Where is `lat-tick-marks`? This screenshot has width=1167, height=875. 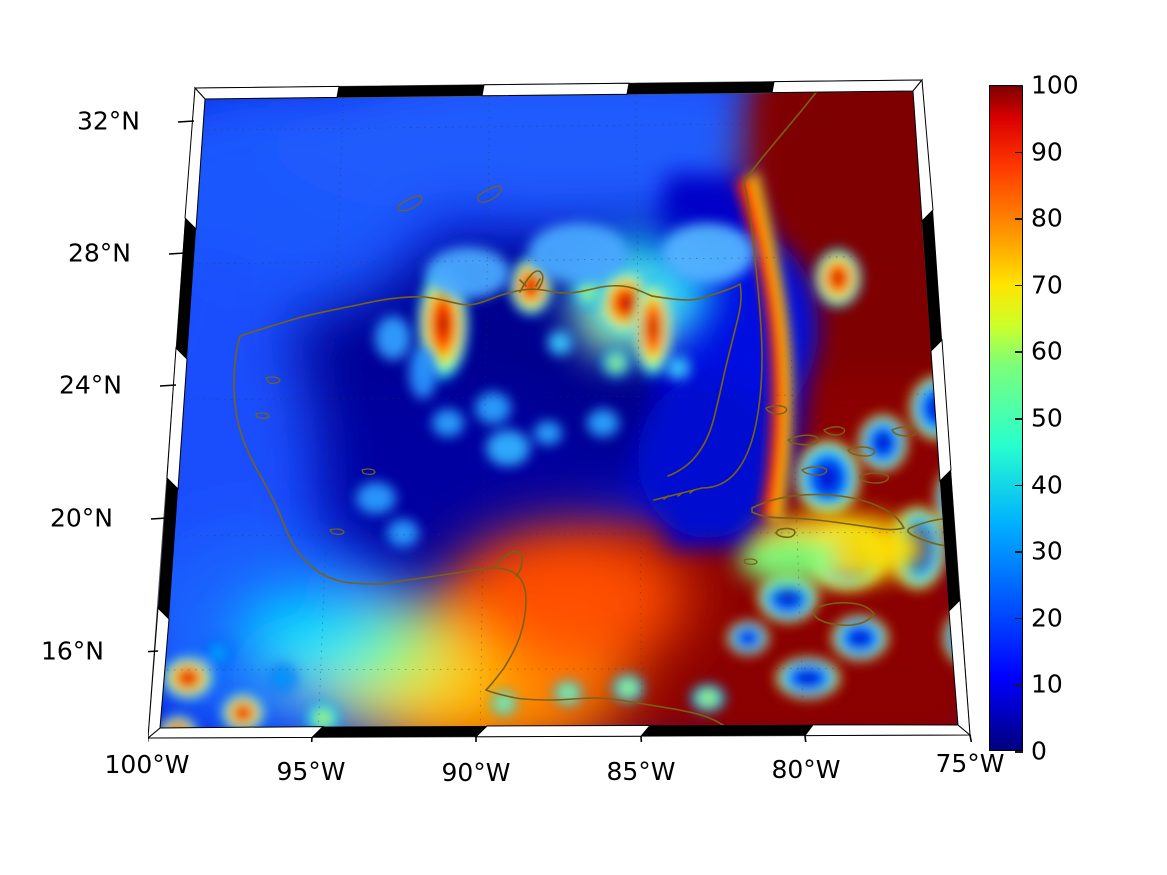
lat-tick-marks is located at coordinates (171, 386).